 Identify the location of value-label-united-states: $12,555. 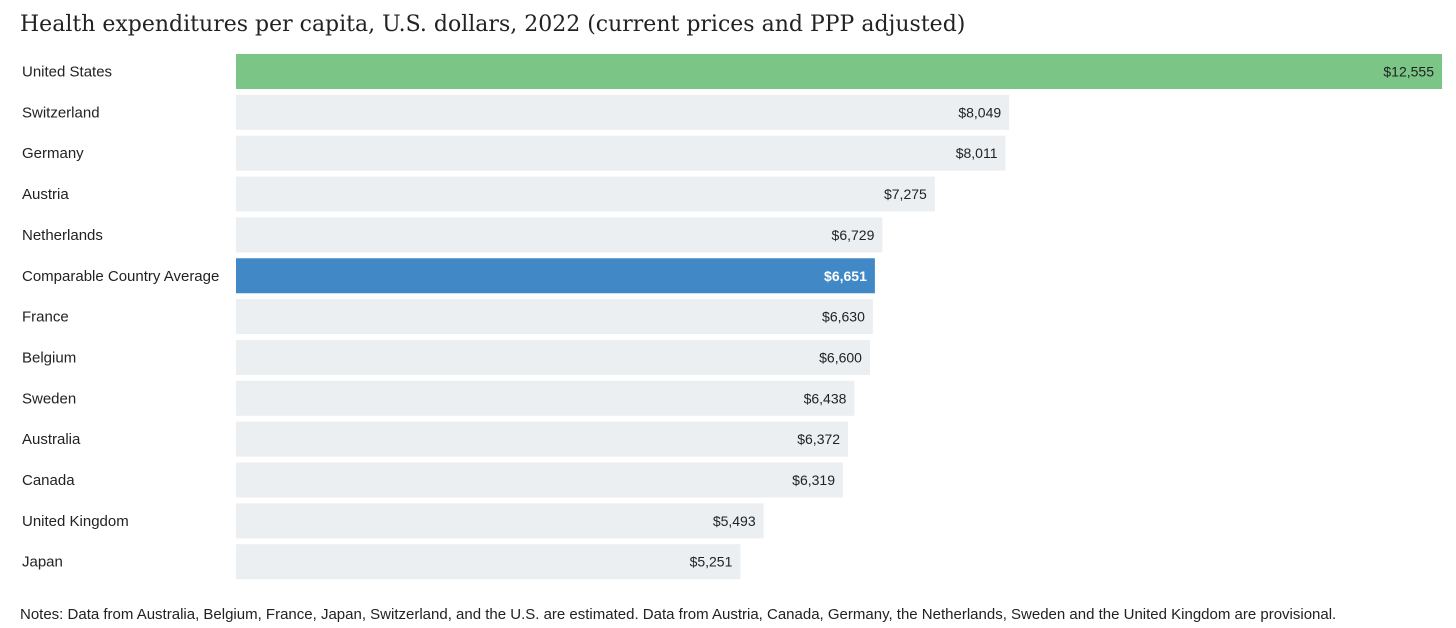
(1408, 72).